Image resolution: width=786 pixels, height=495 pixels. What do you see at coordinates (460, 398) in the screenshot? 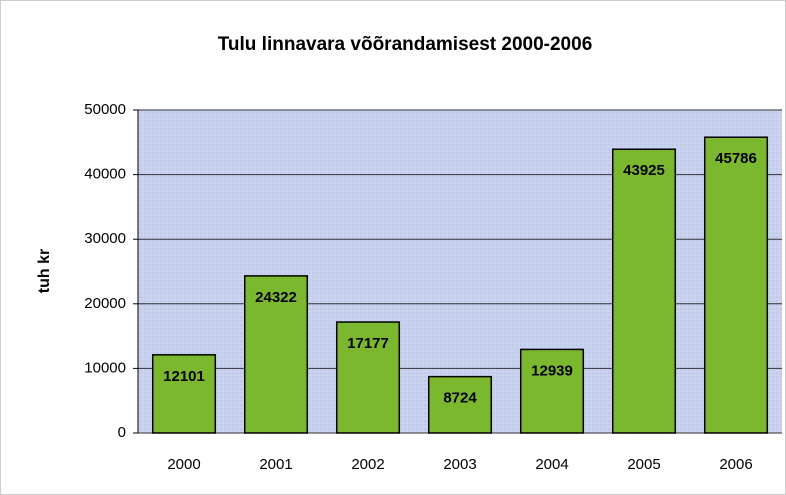
I see `data-label: 8724` at bounding box center [460, 398].